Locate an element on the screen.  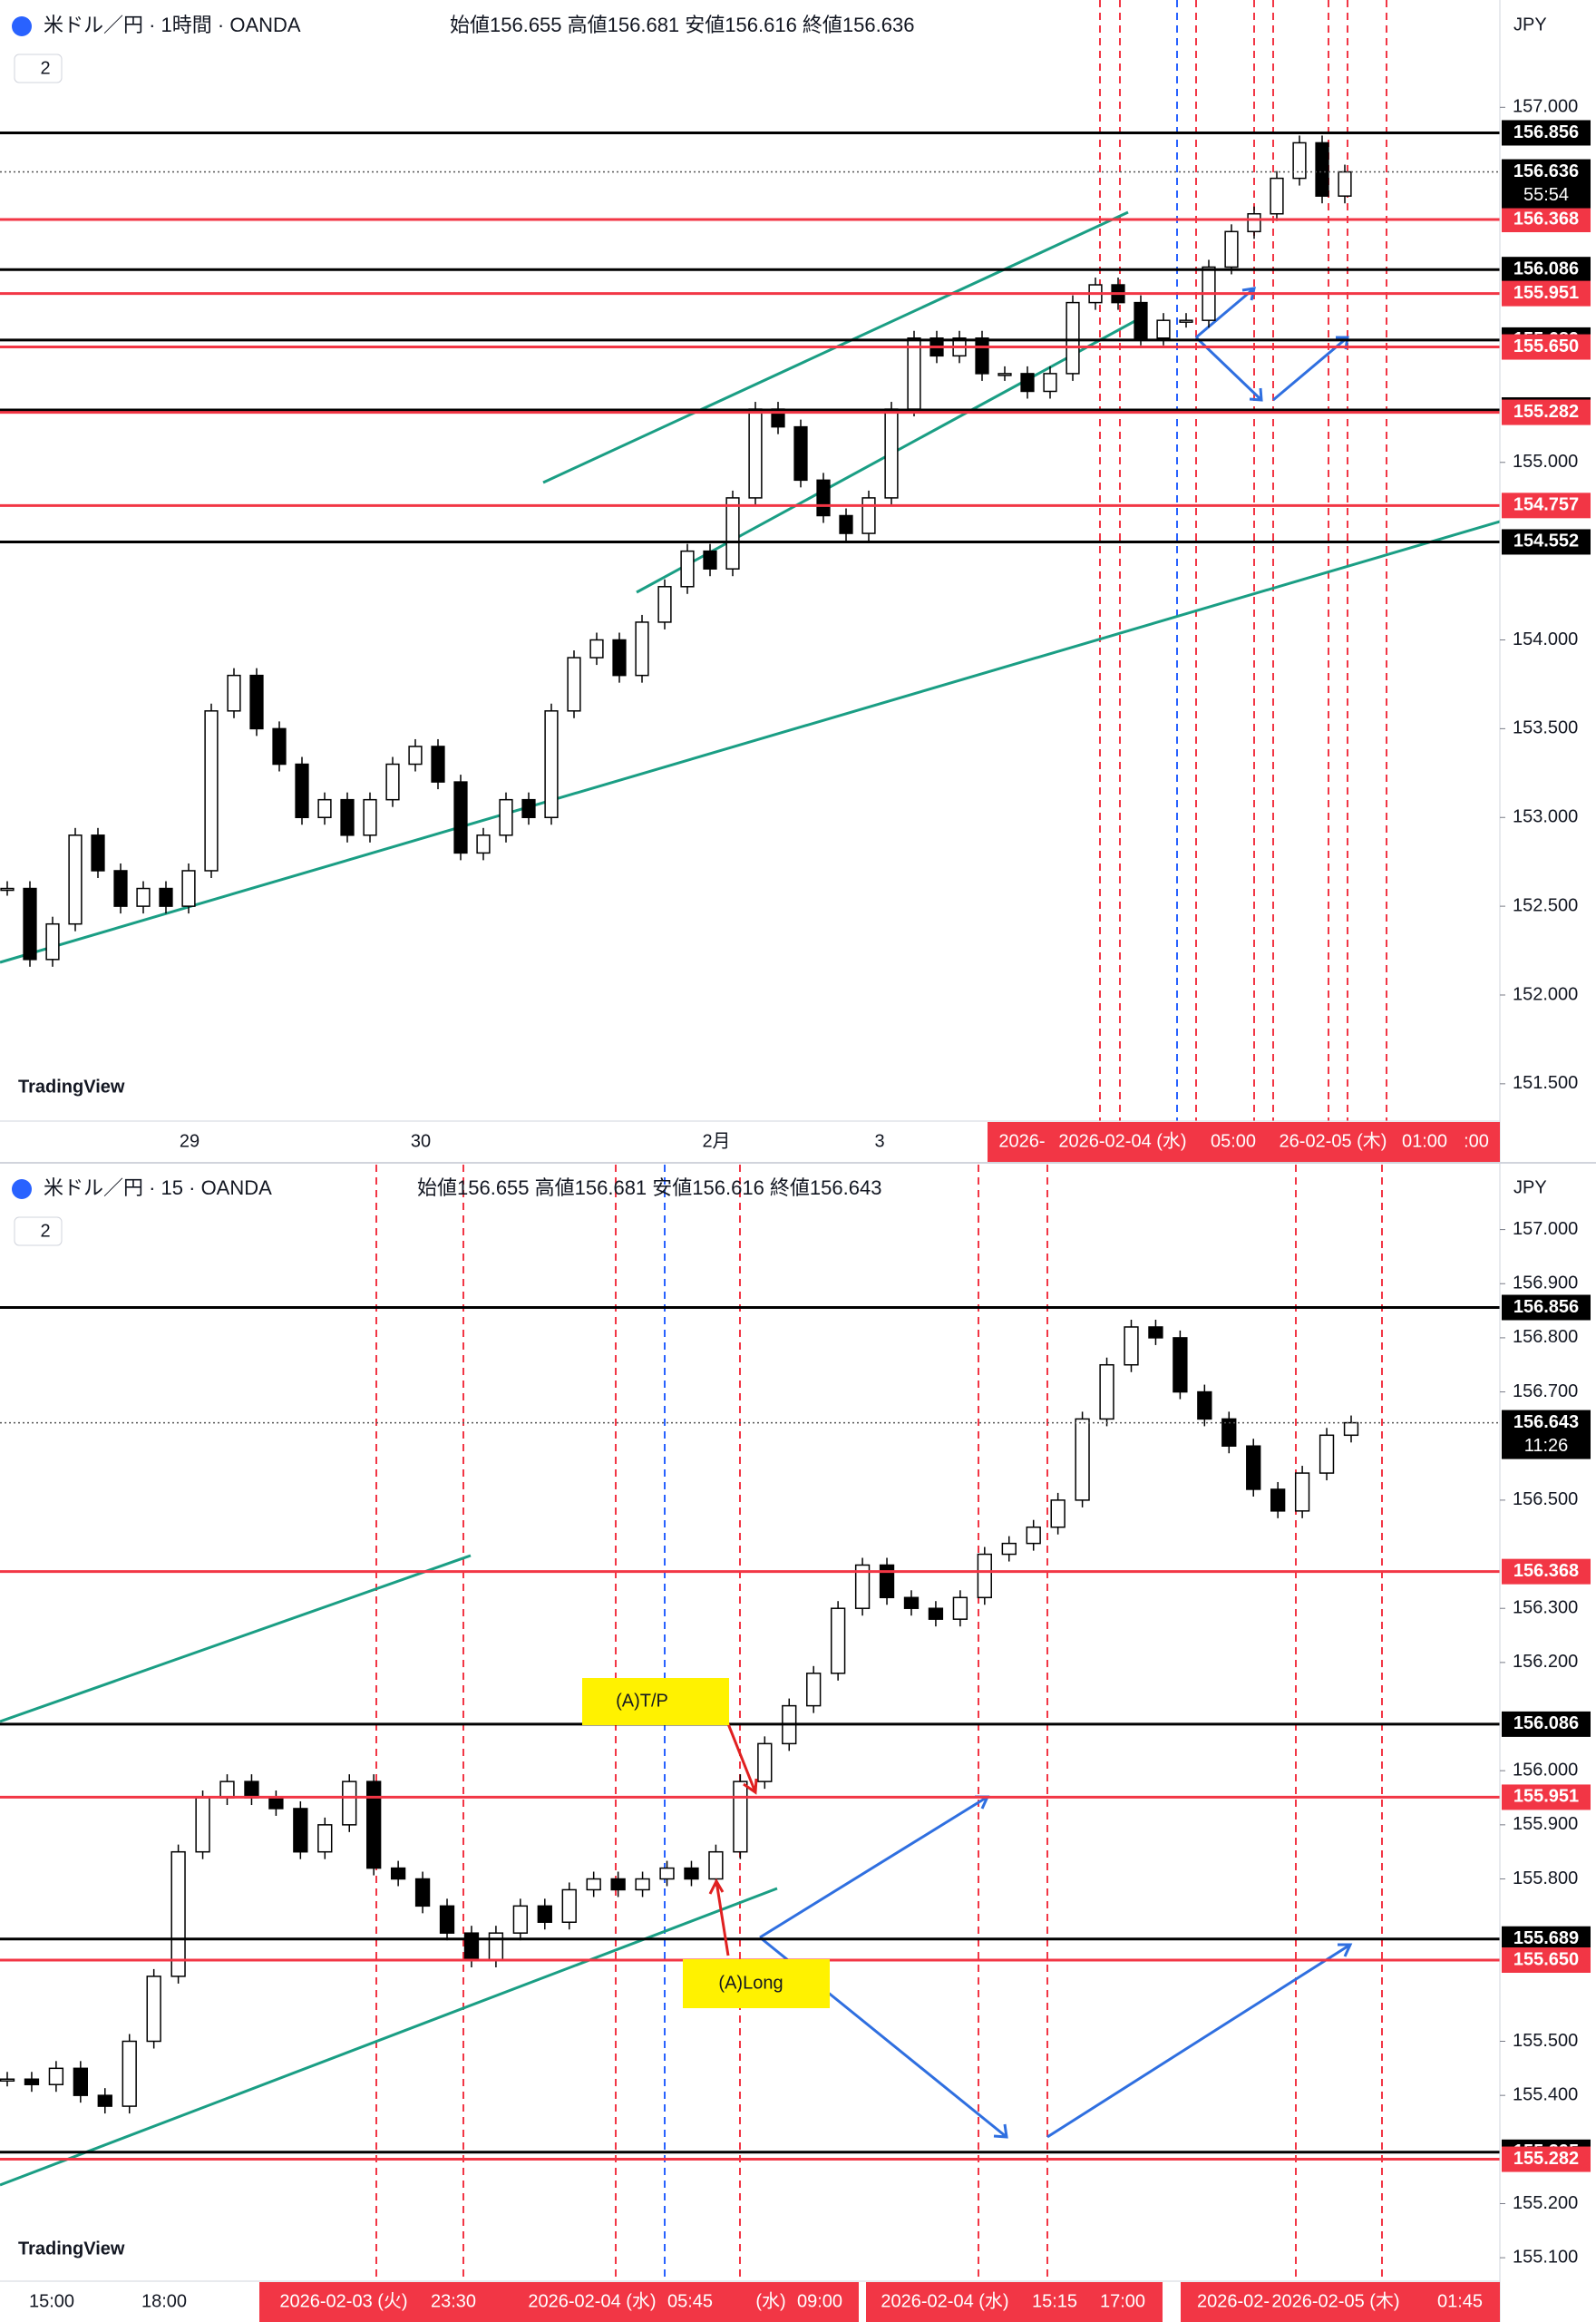
vertical-markers is located at coordinates (1243, 560).